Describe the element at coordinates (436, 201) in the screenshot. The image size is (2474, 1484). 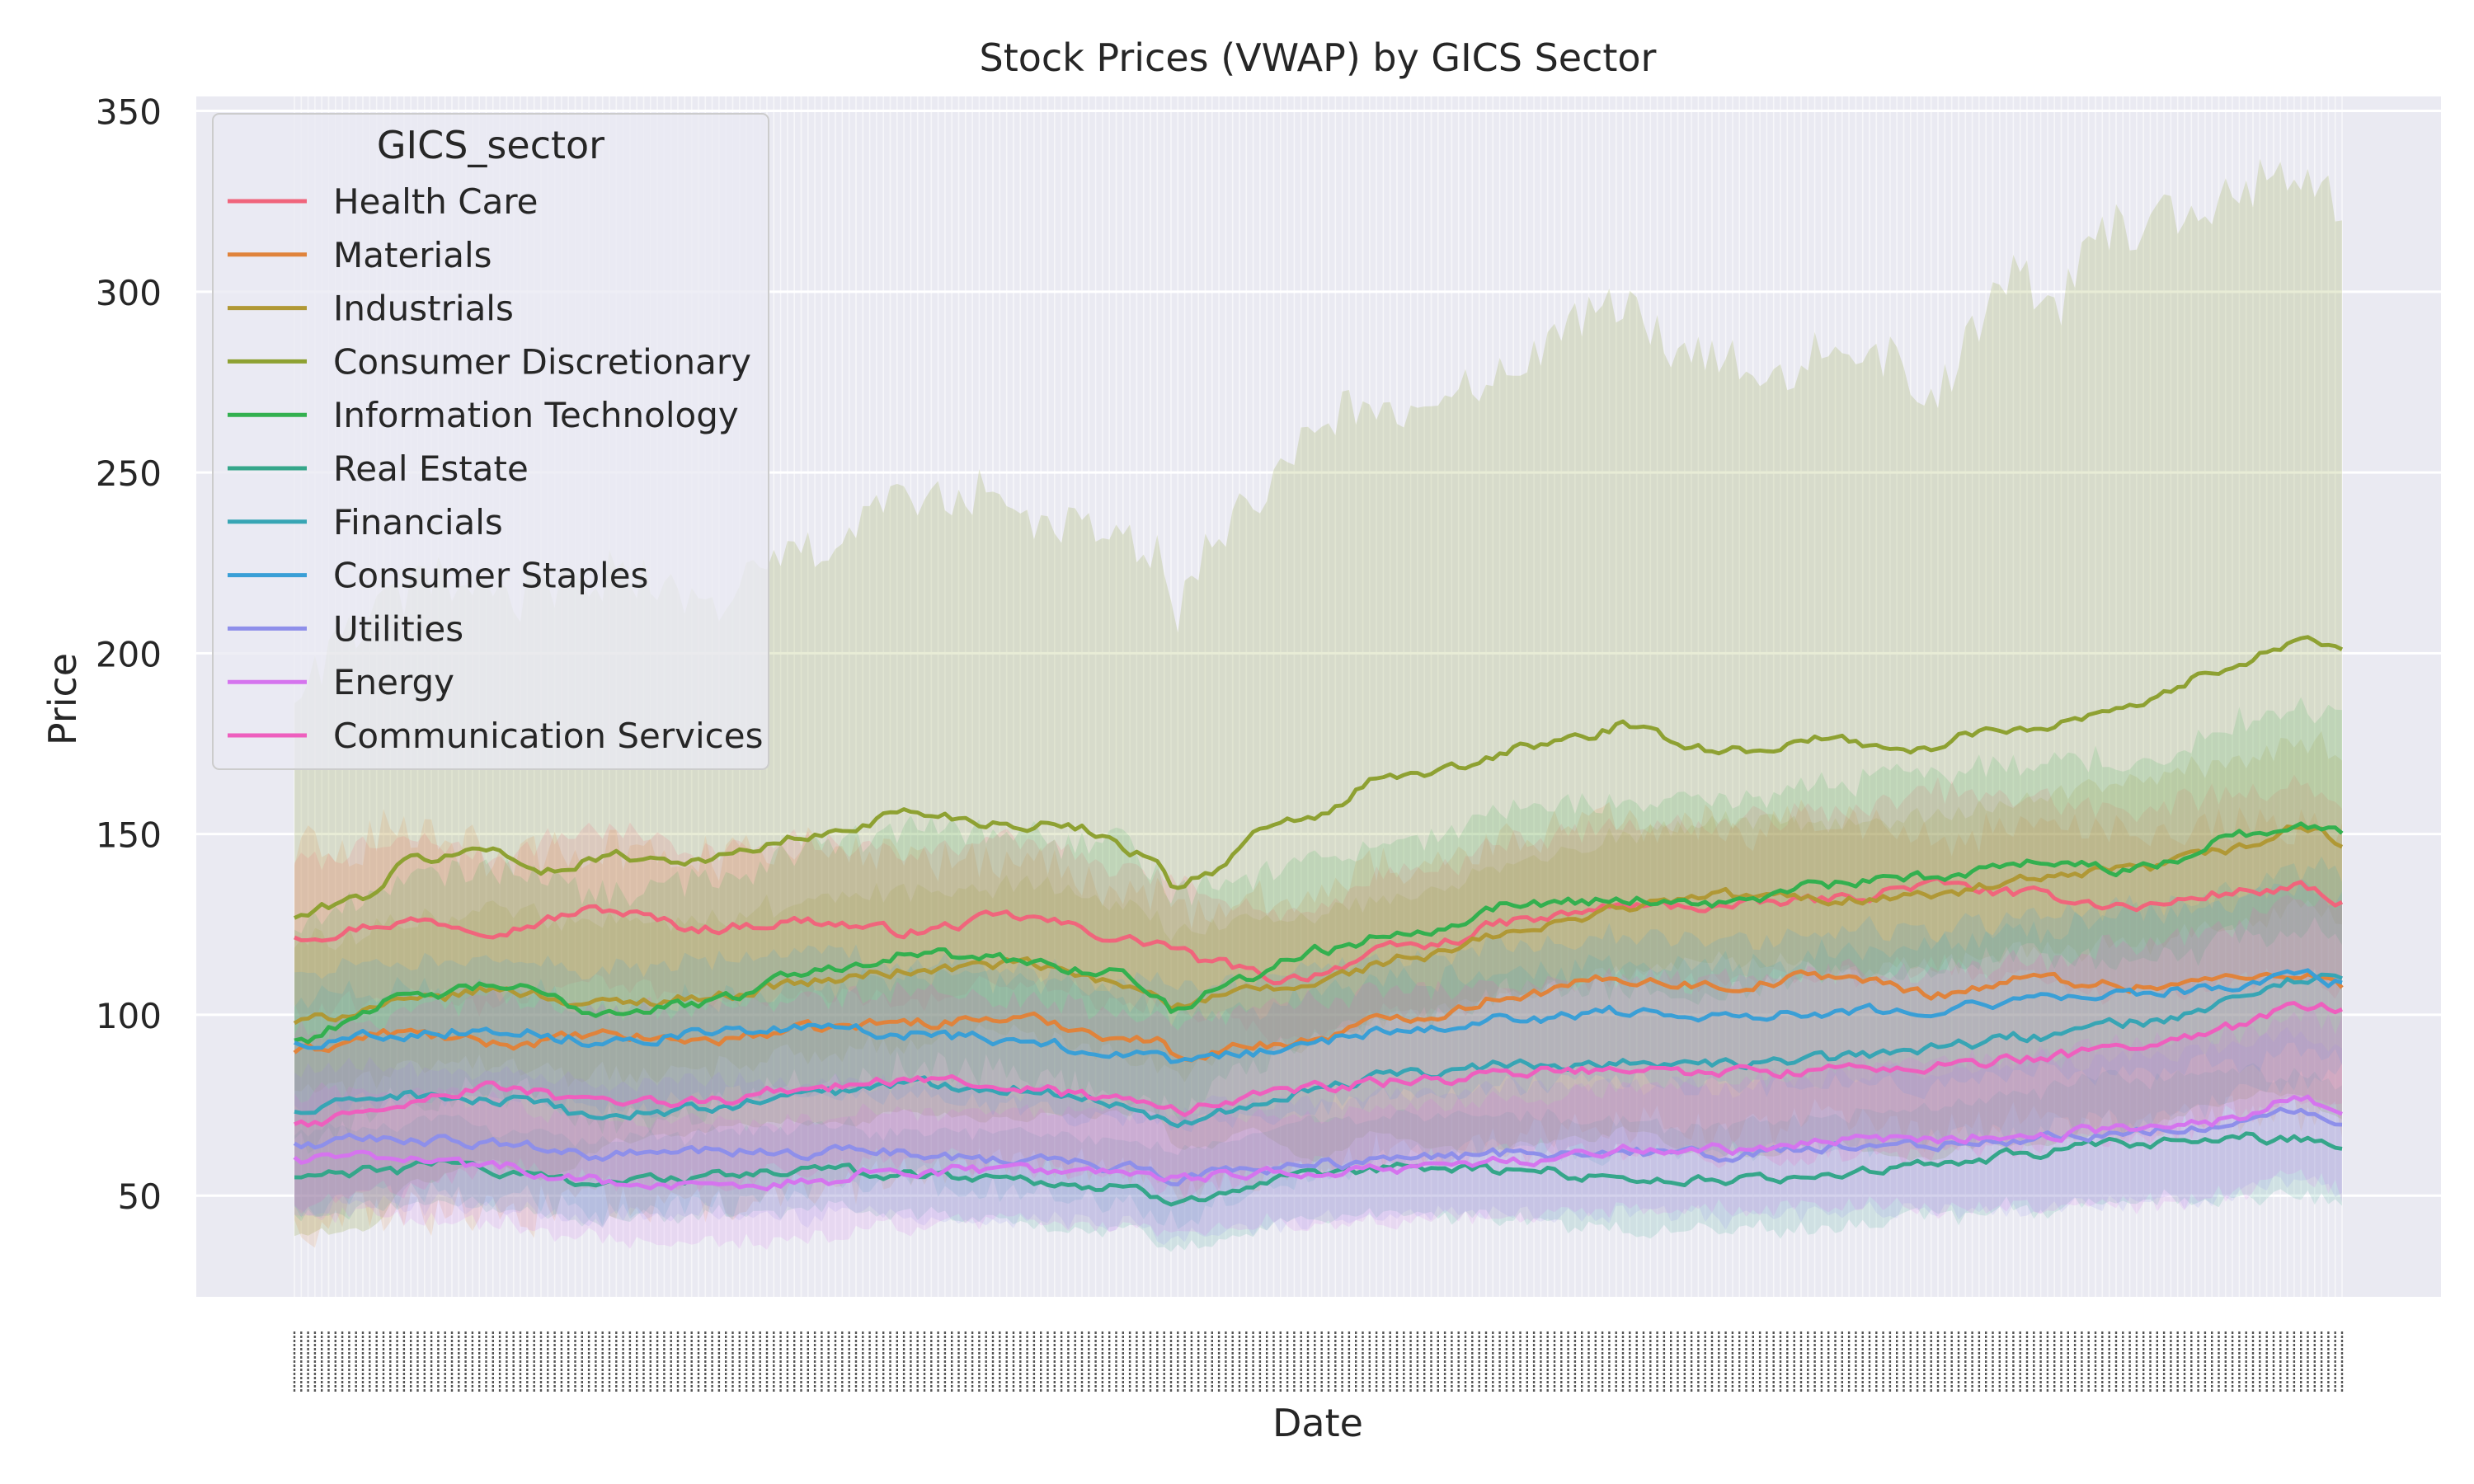
I see `legend-label: Health Care` at that location.